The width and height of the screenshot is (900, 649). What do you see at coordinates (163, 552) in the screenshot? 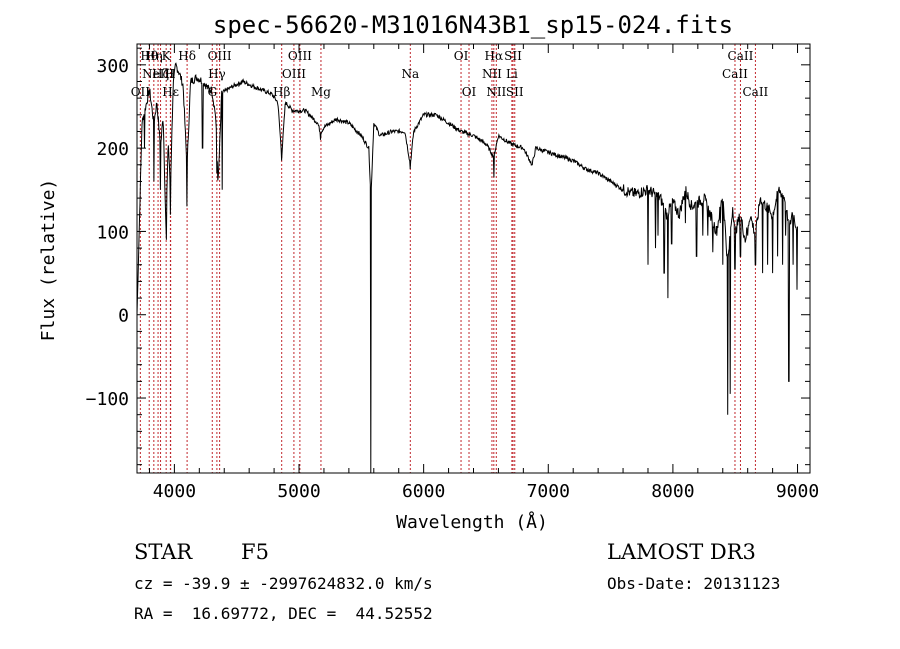
I see `object-class: STAR` at bounding box center [163, 552].